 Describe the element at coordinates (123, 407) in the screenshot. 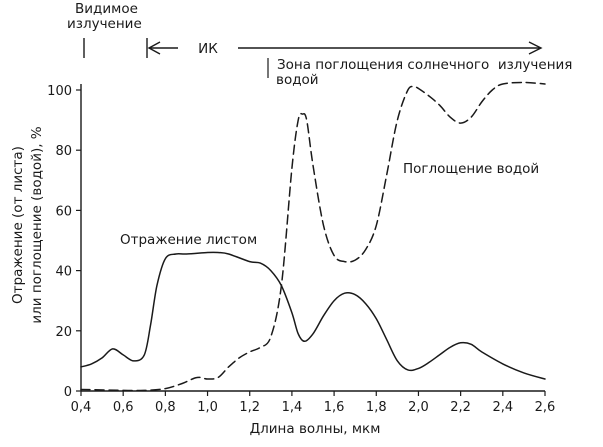

I see `x-tick-label: 0,6` at that location.